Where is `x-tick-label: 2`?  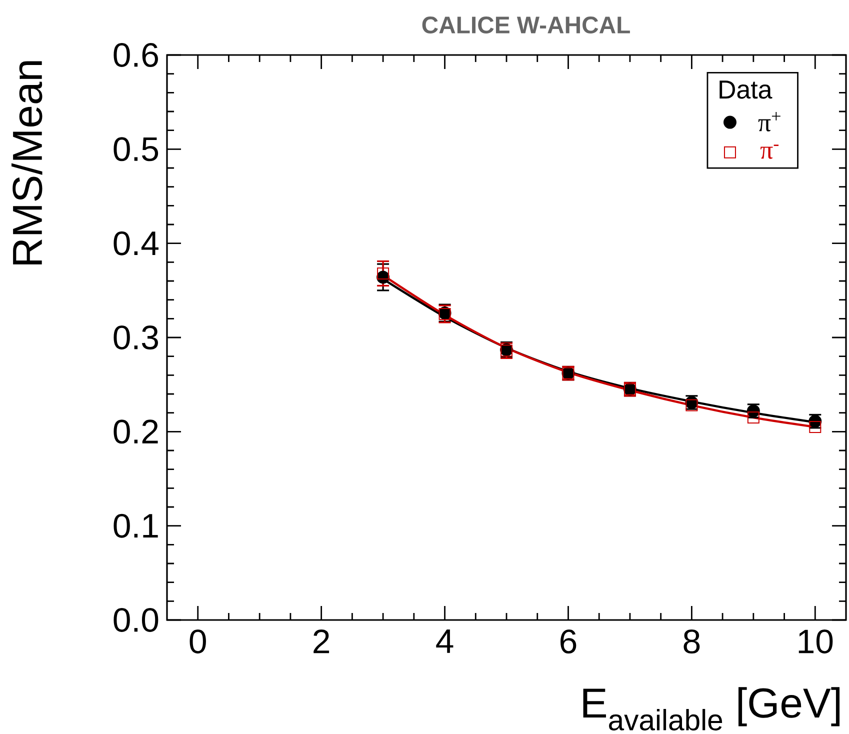
x-tick-label: 2 is located at coordinates (322, 642).